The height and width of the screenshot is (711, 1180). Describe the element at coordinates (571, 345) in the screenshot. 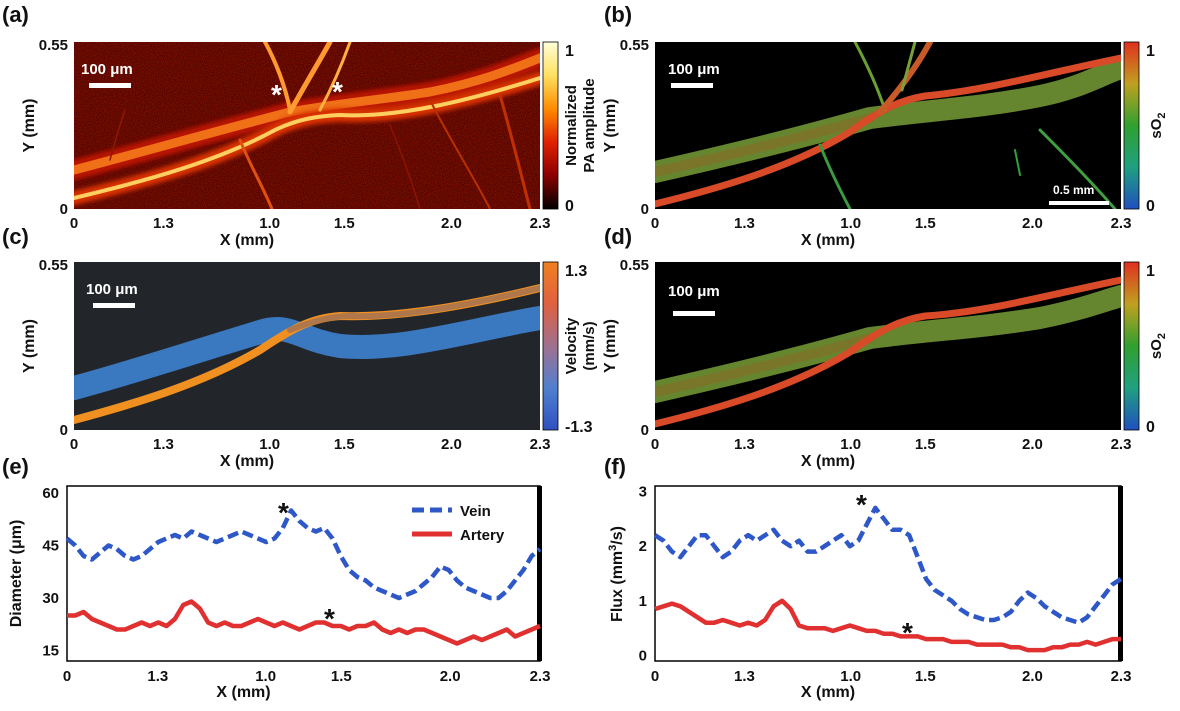

I see `colorbar-title-line-1: Velocity` at that location.